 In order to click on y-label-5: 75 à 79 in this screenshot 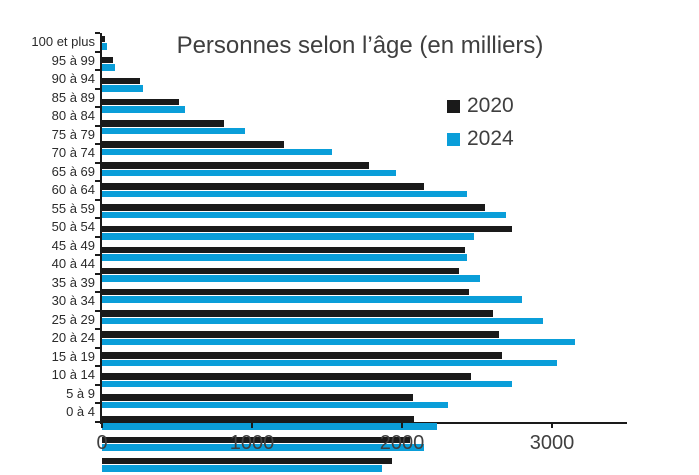, I will do `click(73, 134)`.